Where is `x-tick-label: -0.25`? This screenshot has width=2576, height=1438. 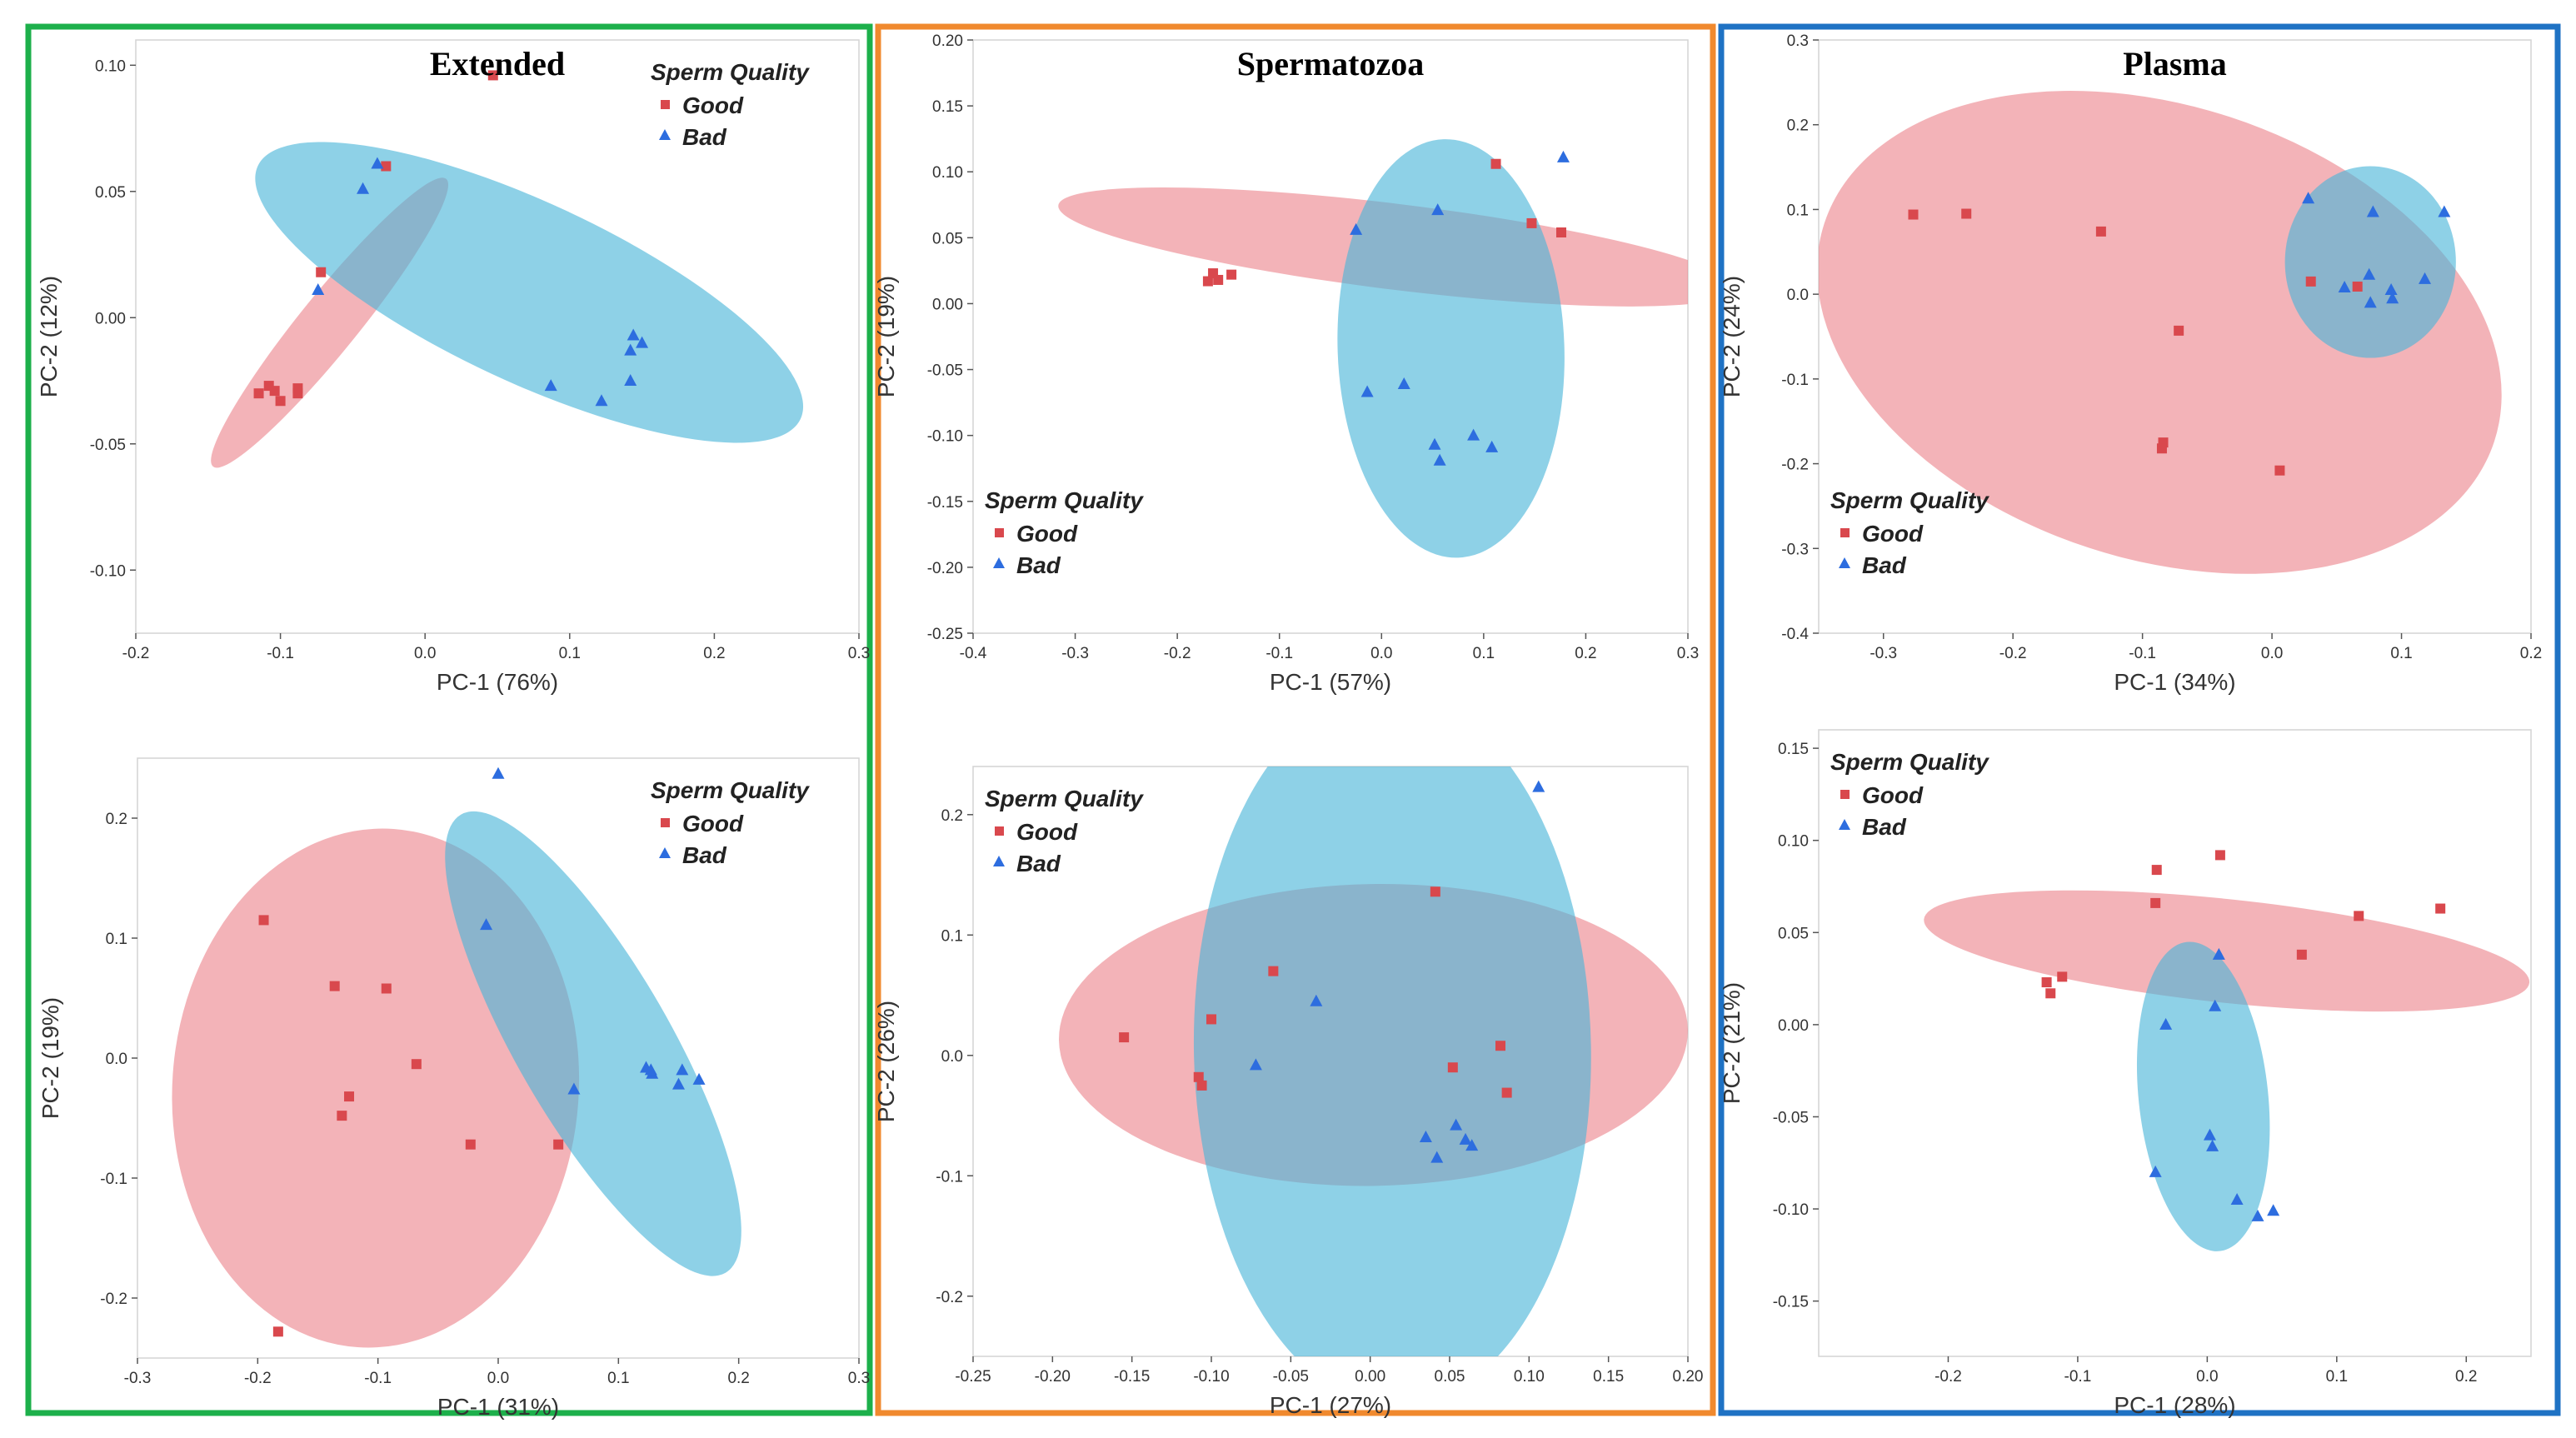 x-tick-label: -0.25 is located at coordinates (973, 1377).